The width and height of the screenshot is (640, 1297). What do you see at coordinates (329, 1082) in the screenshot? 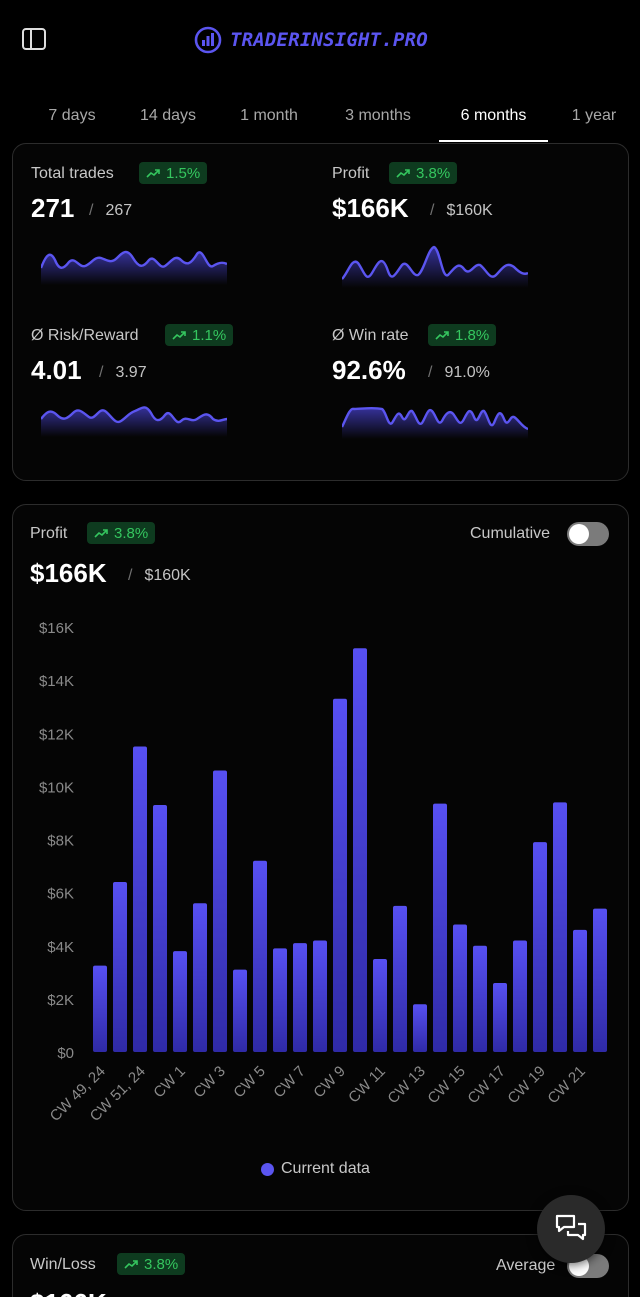
I see `x-tick-label: CW 9` at bounding box center [329, 1082].